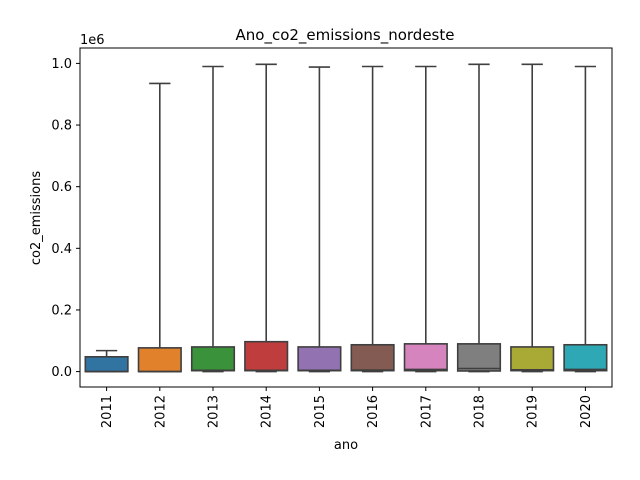 The height and width of the screenshot is (480, 640). What do you see at coordinates (107, 411) in the screenshot?
I see `x-tick-label: 2011` at bounding box center [107, 411].